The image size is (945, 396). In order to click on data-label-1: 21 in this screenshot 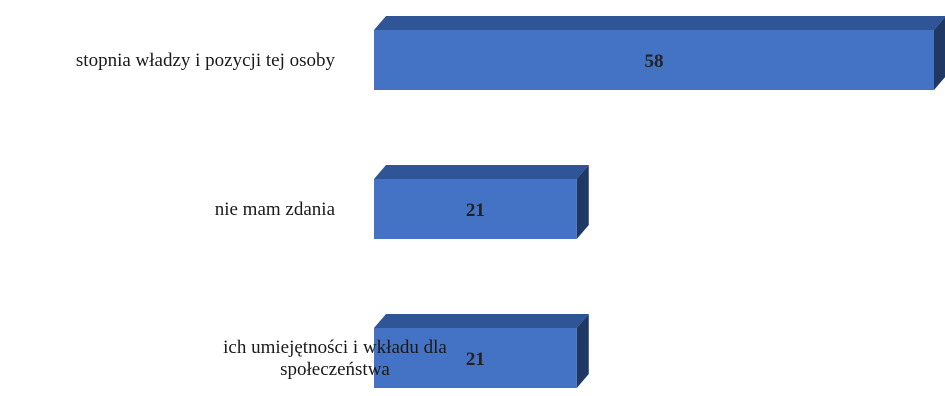, I will do `click(475, 210)`.